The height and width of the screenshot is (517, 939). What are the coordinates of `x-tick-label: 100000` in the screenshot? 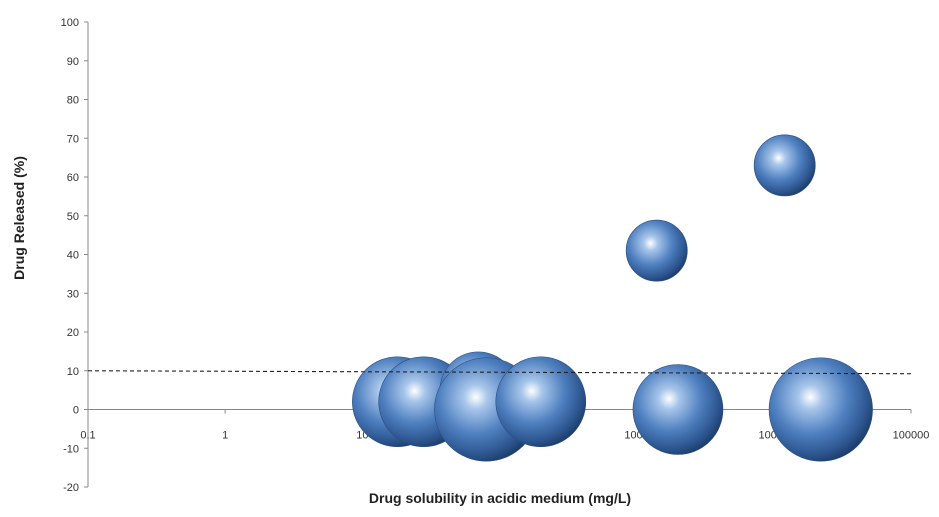 It's located at (911, 436).